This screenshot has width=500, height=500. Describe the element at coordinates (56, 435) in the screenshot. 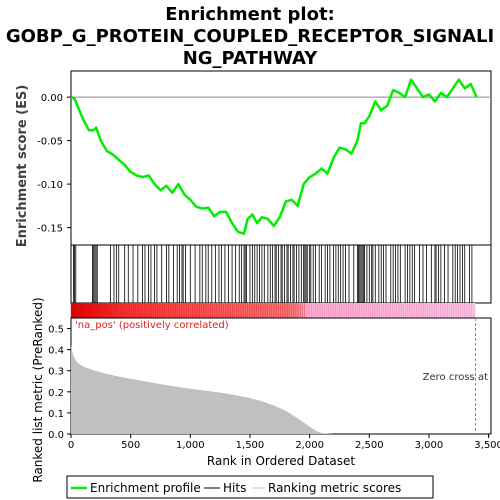

I see `rank-ytick-label: 0.0` at that location.